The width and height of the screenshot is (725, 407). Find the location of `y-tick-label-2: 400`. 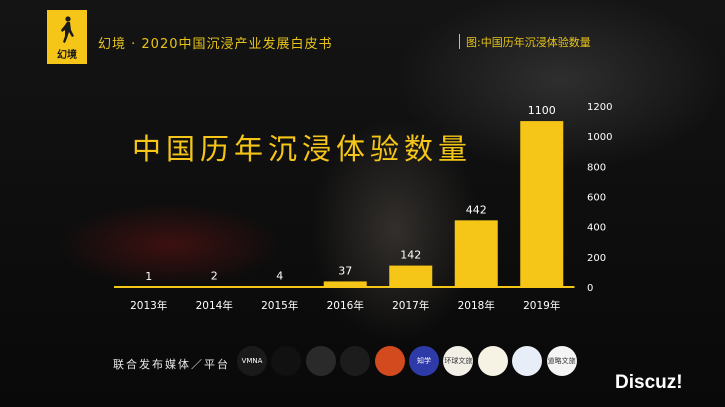

y-tick-label-2: 400 is located at coordinates (596, 228).